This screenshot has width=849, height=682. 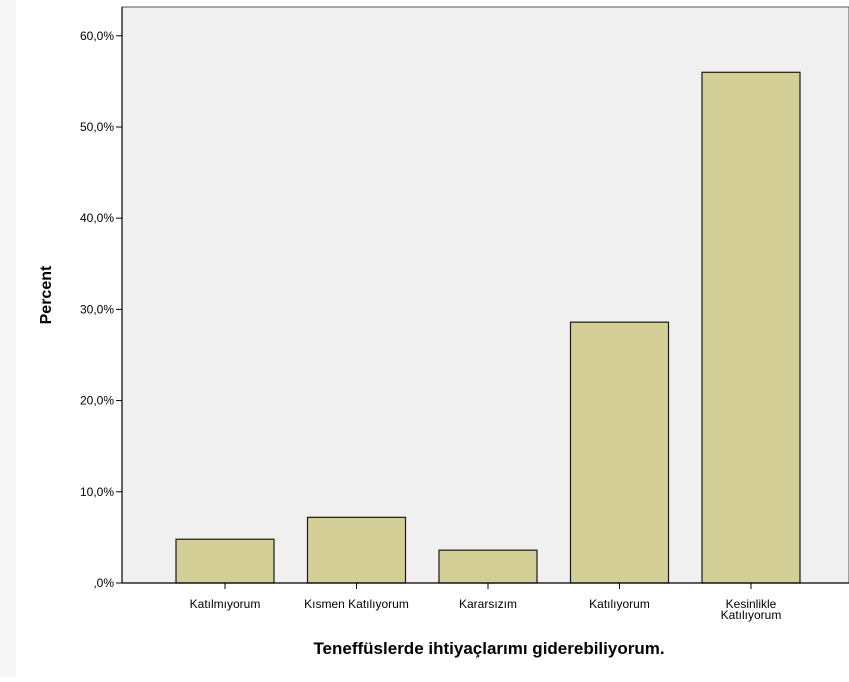 What do you see at coordinates (8, 338) in the screenshot?
I see `figure-left-shade` at bounding box center [8, 338].